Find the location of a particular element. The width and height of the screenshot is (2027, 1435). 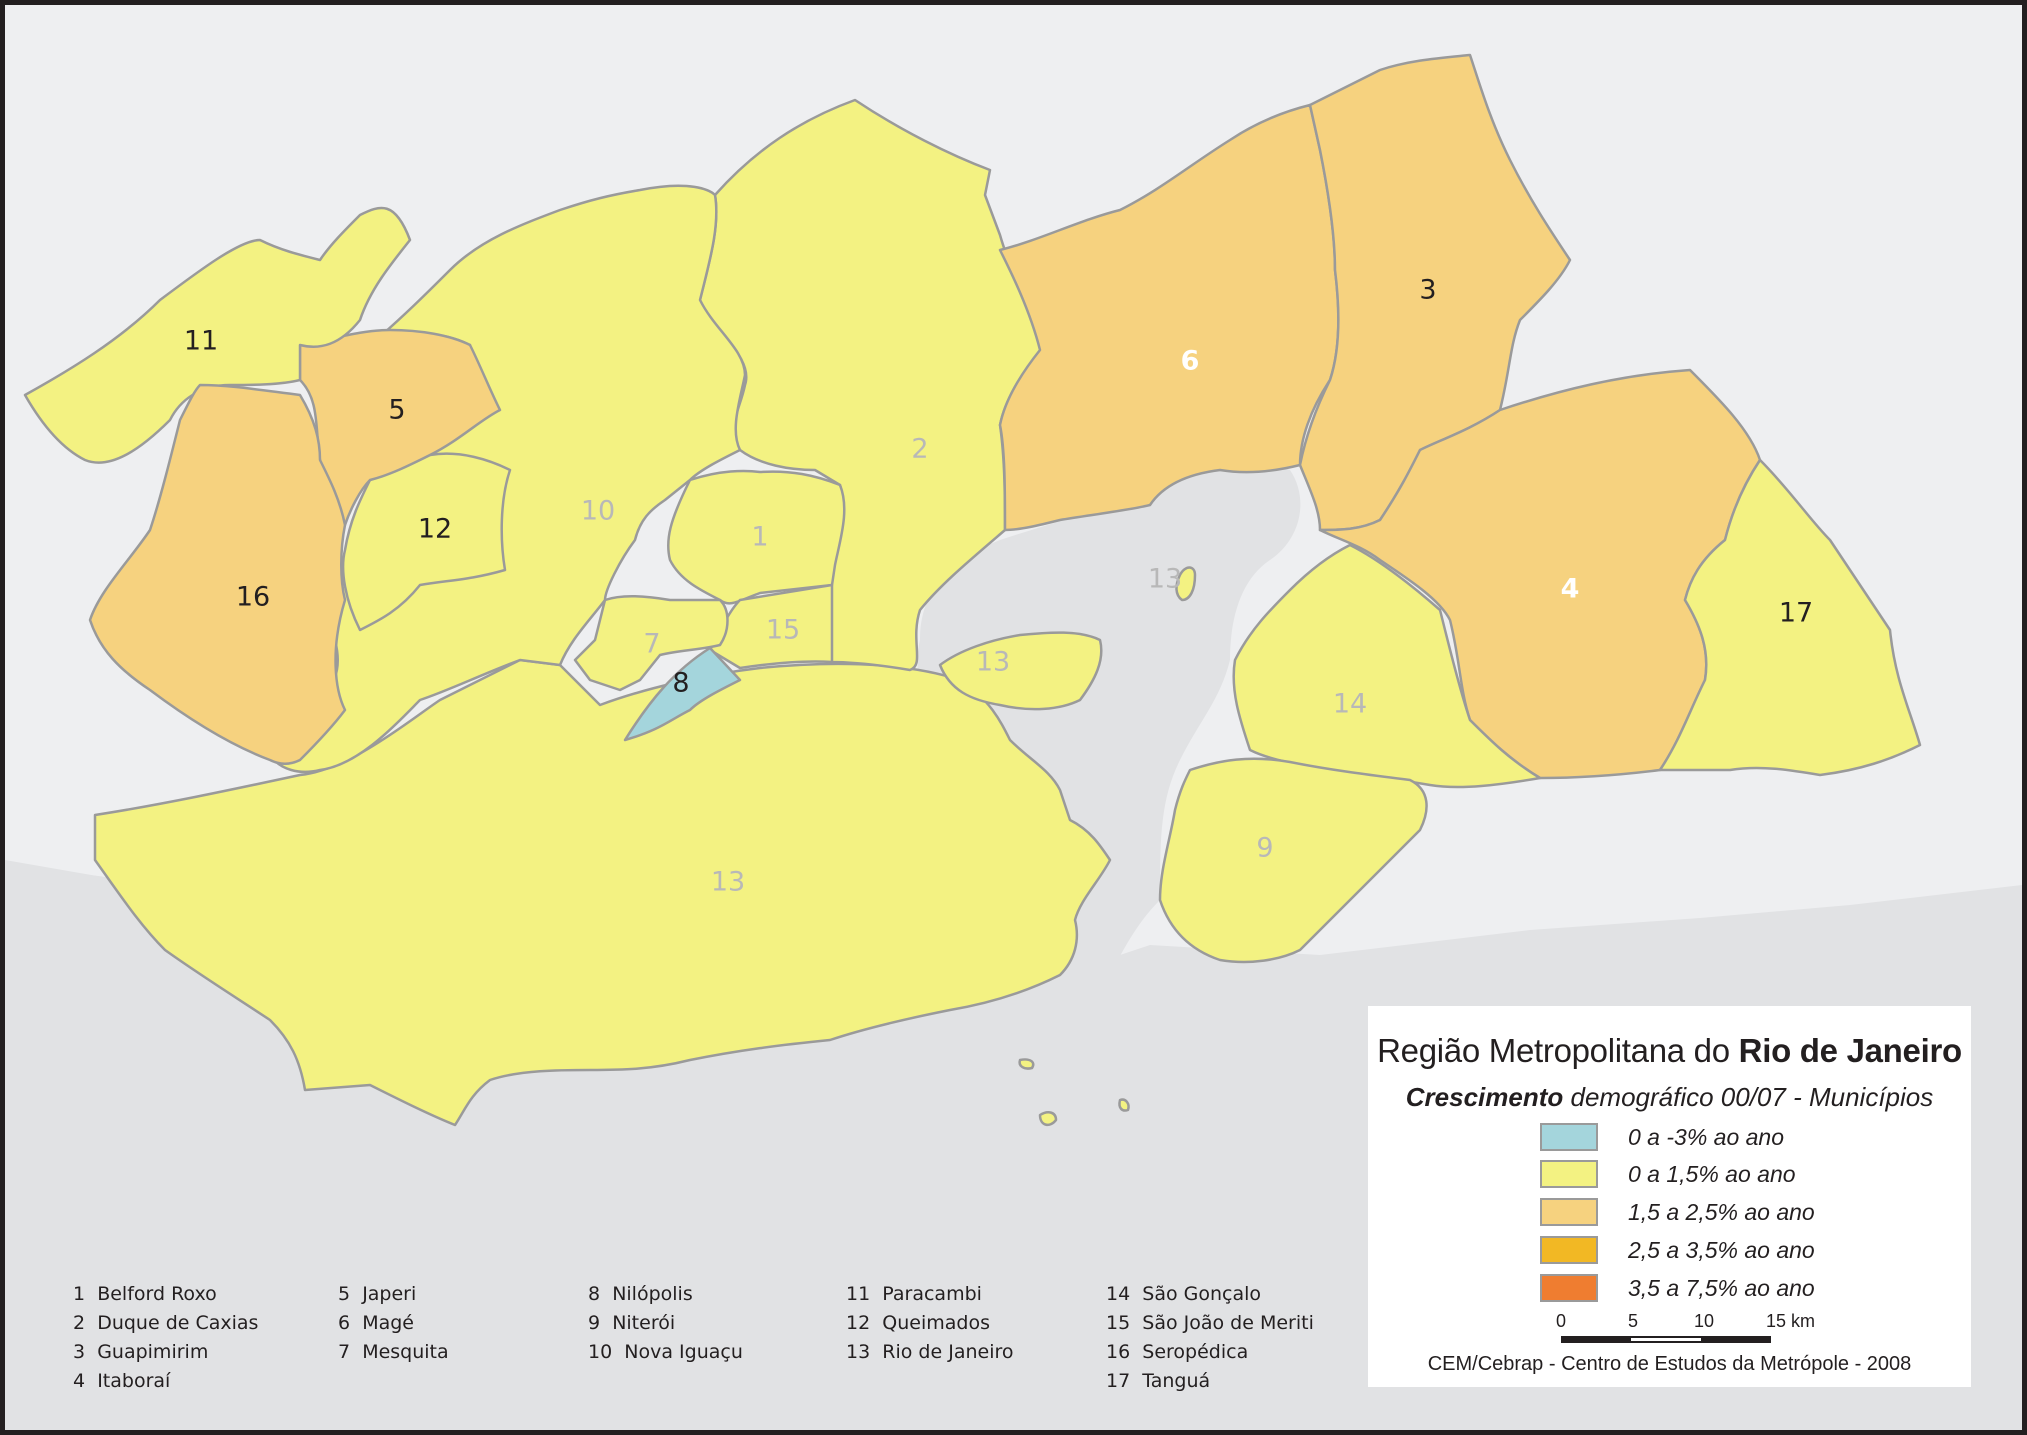

legend-class-0: 0 a -3% ao ano is located at coordinates (1750, 1139).